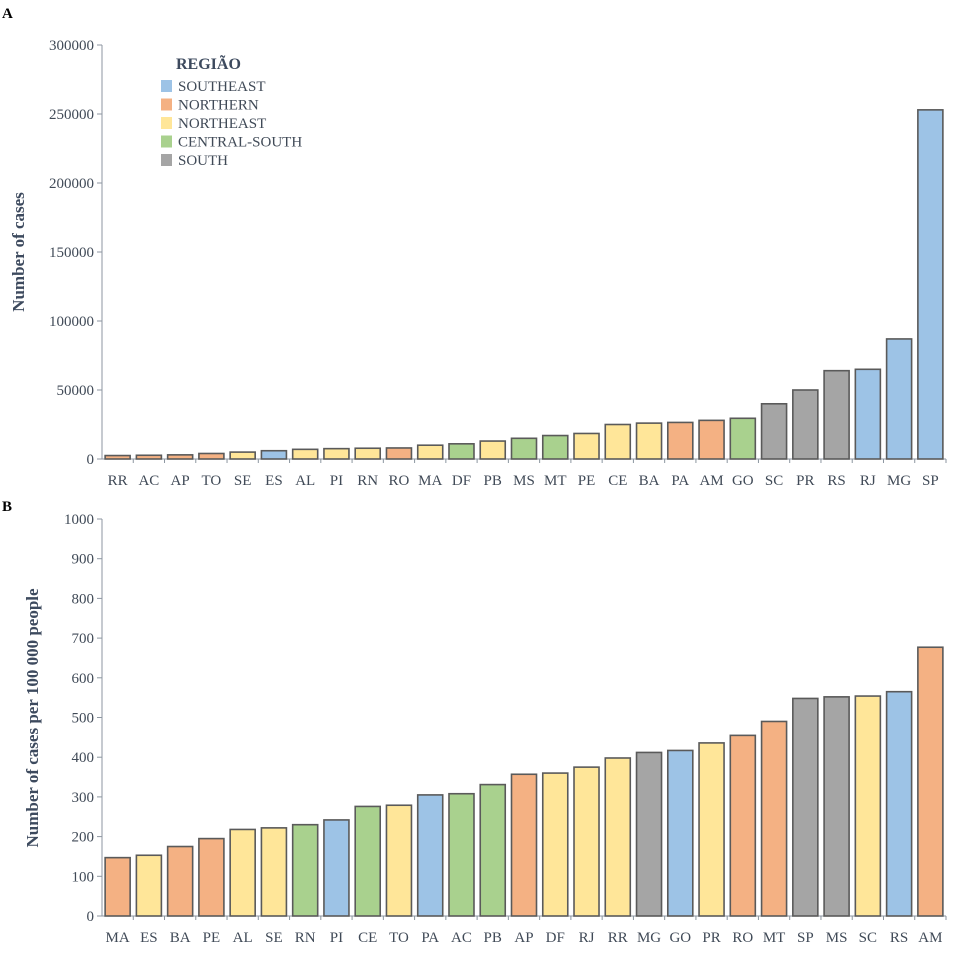  I want to click on legend-label-south: SOUTH, so click(203, 161).